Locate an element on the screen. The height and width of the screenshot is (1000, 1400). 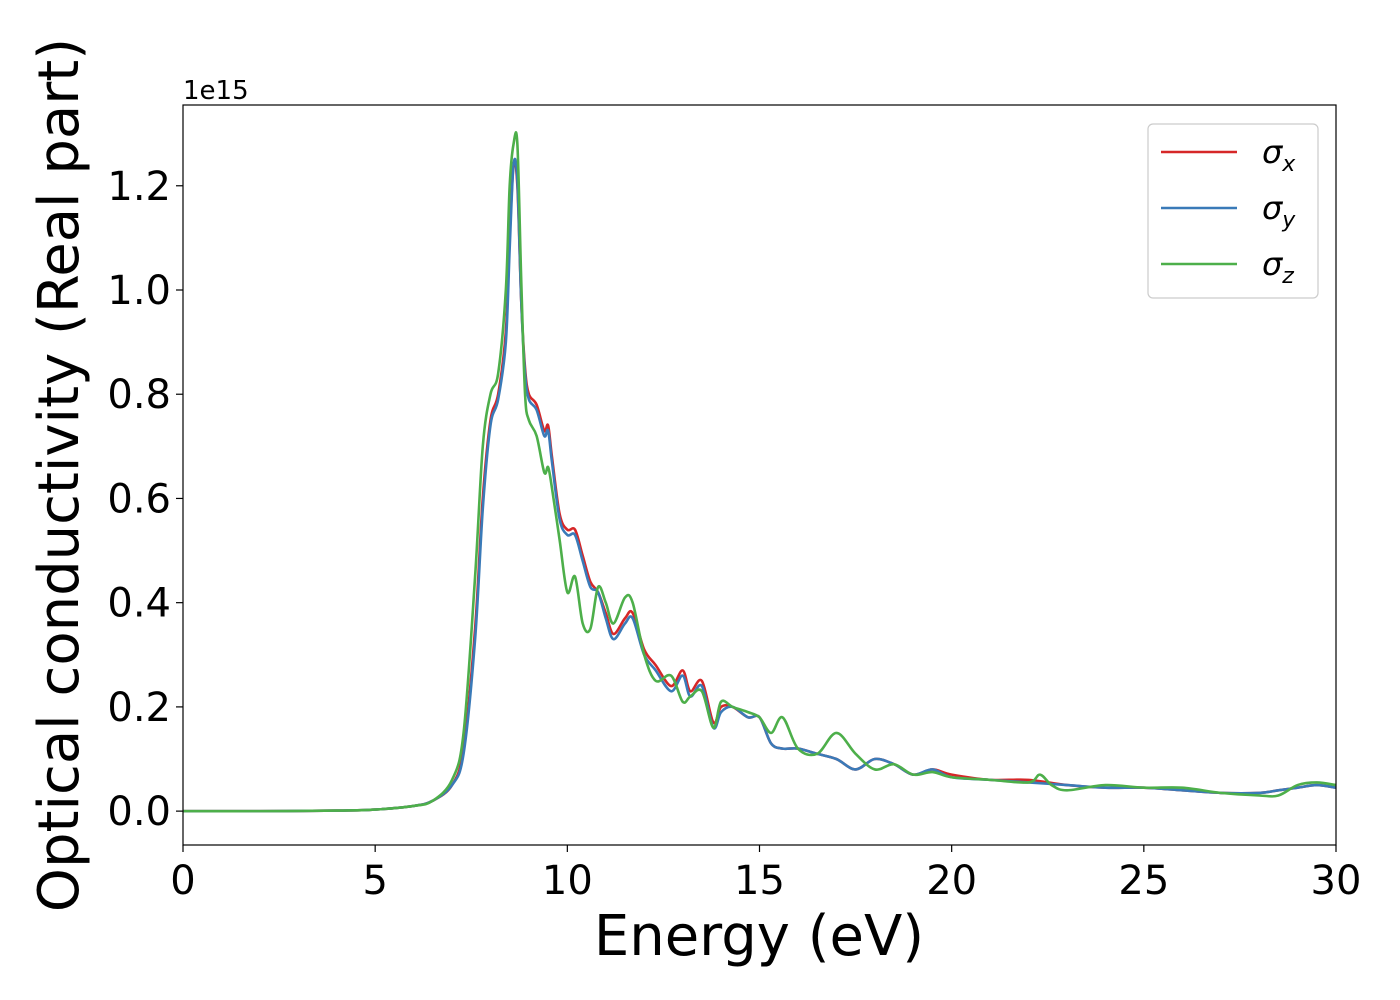
legend: σx σy σz is located at coordinates (1233, 211).